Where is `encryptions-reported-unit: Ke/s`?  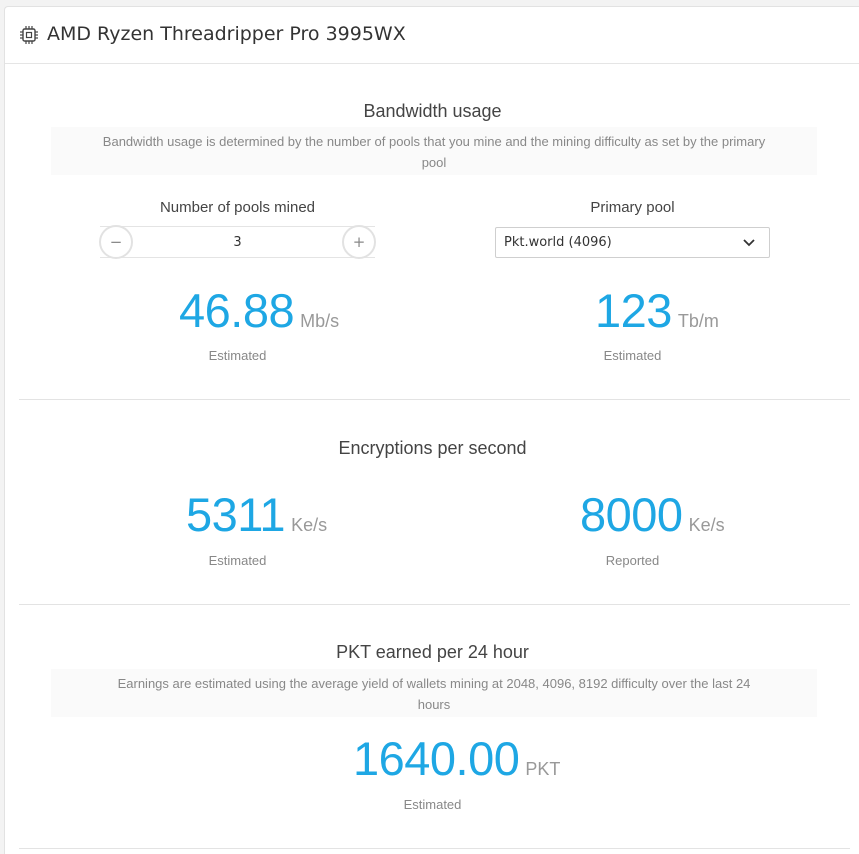 encryptions-reported-unit: Ke/s is located at coordinates (706, 525).